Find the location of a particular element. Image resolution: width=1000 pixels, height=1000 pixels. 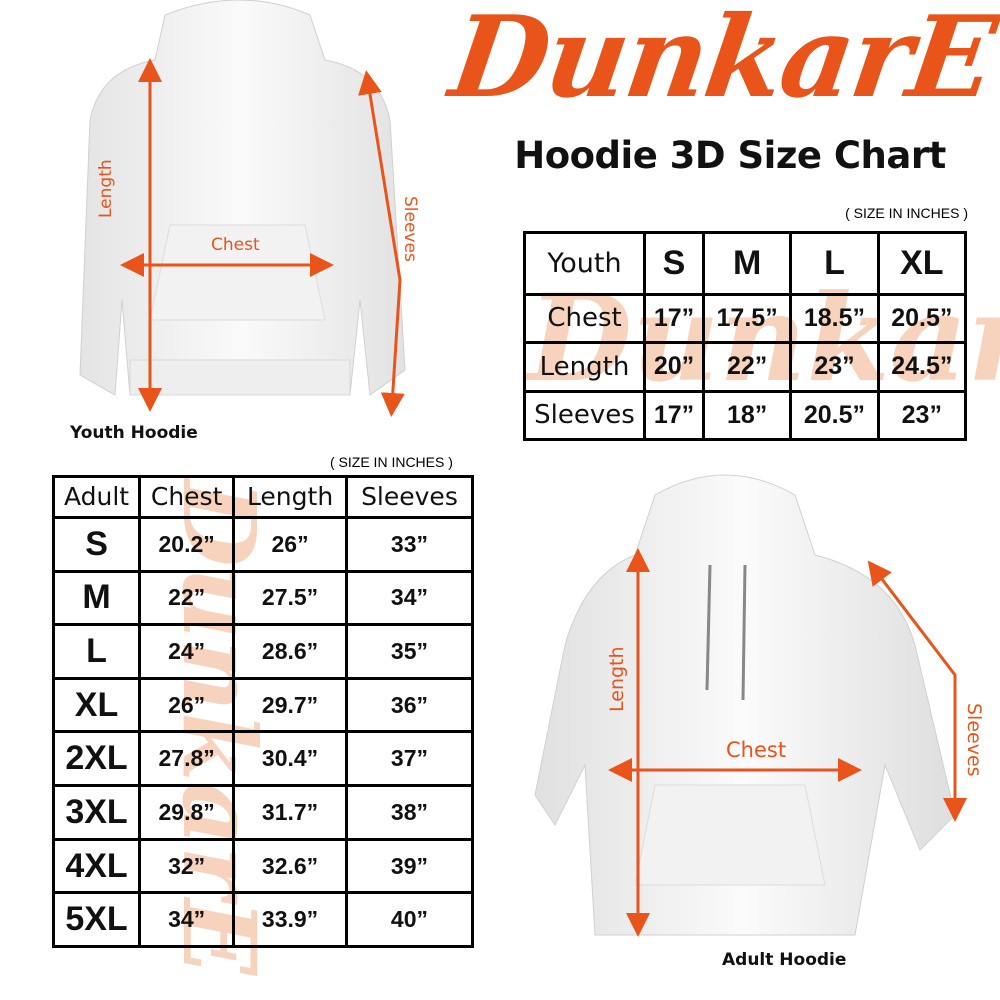

size-header: XL is located at coordinates (922, 263).